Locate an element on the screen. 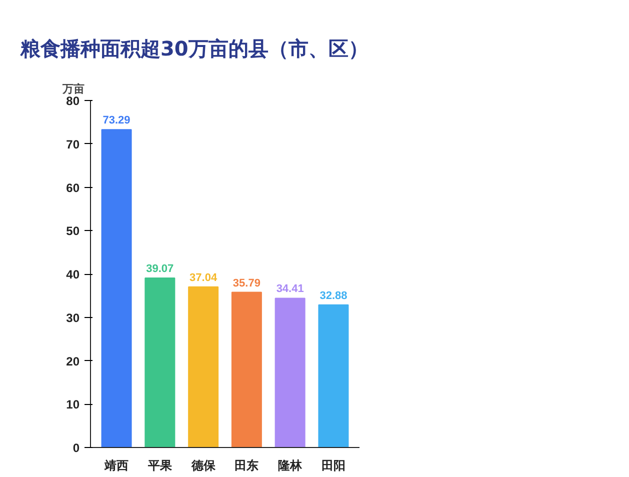 The height and width of the screenshot is (477, 629). data-label: 32.88 is located at coordinates (334, 296).